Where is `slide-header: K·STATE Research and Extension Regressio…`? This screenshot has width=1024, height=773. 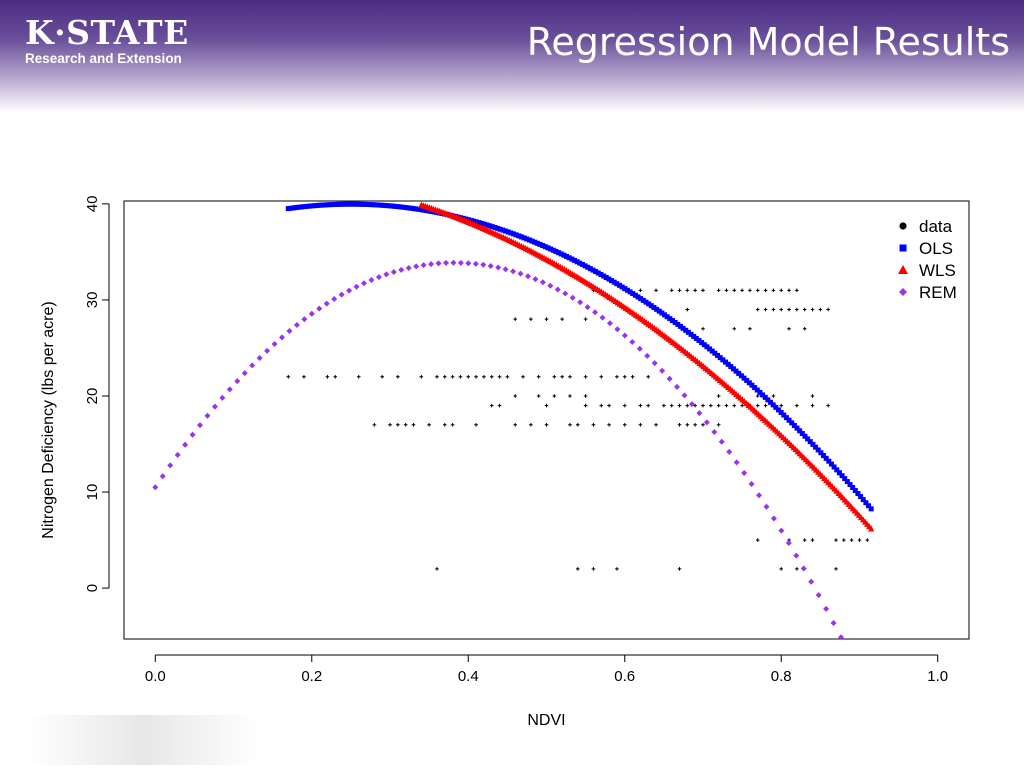 slide-header: K·STATE Research and Extension Regressio… is located at coordinates (512, 56).